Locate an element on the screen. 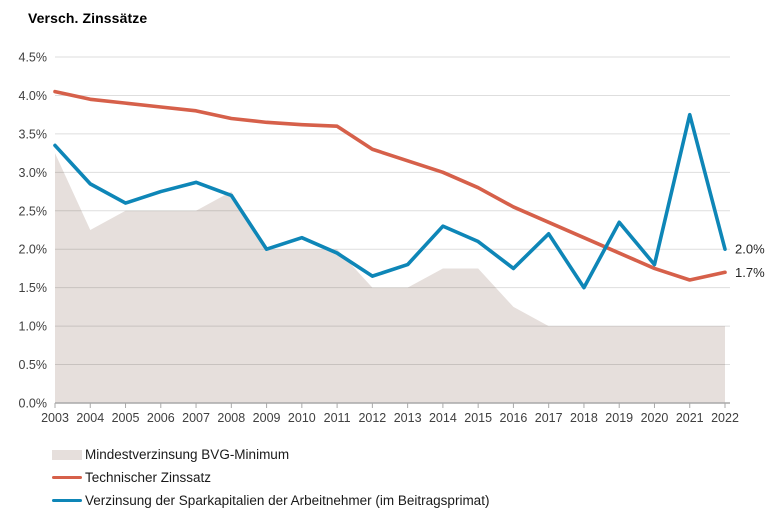 The image size is (768, 512). x-tick-label: 2019 is located at coordinates (619, 418).